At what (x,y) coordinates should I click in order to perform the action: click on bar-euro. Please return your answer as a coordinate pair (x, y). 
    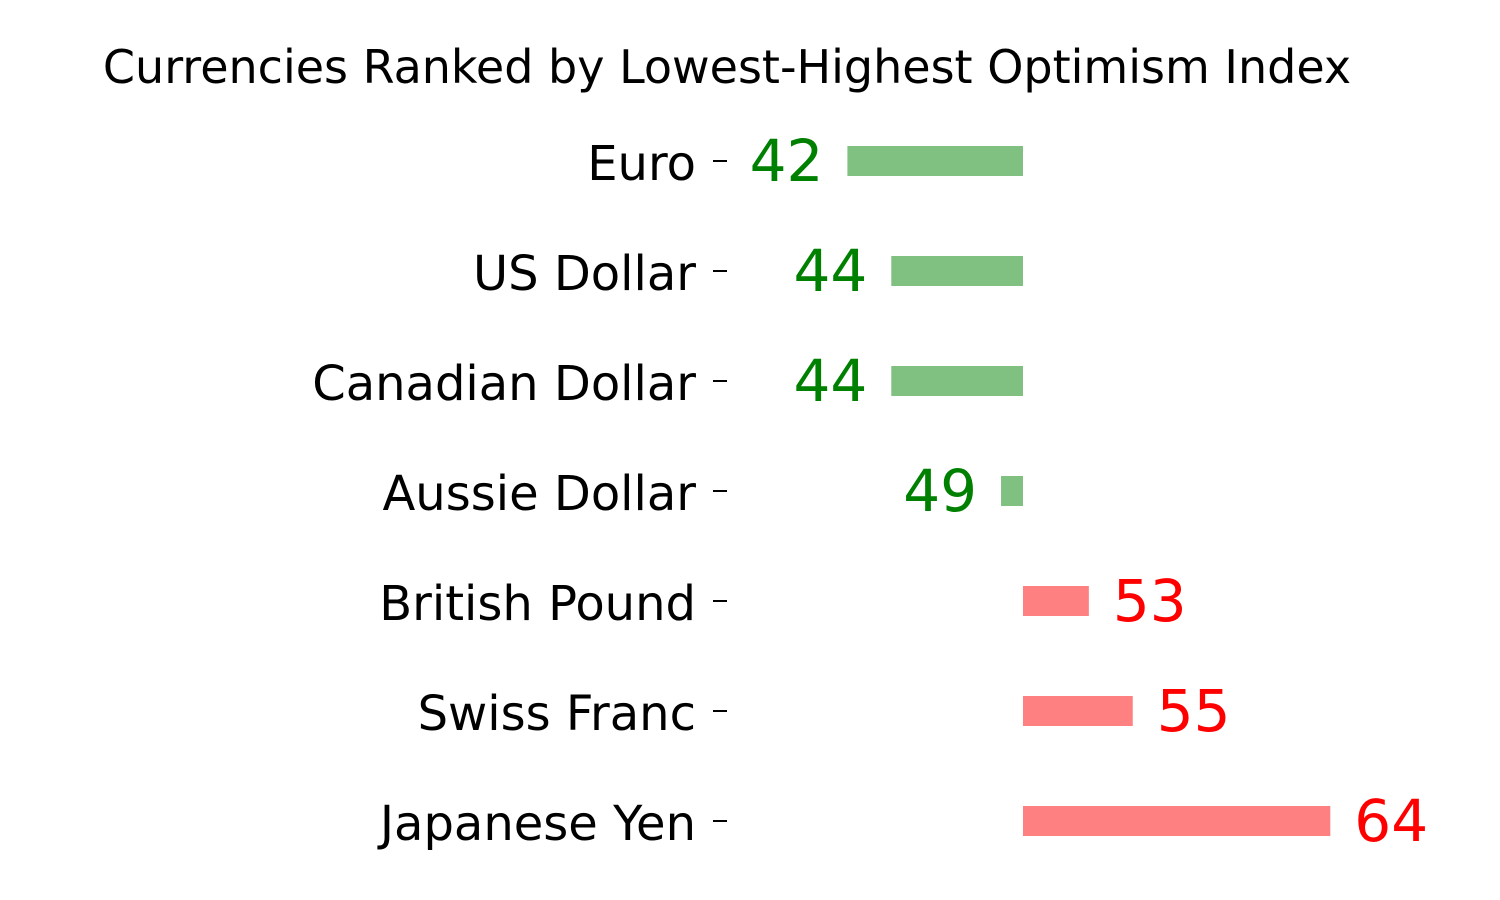
    Looking at the image, I should click on (935, 161).